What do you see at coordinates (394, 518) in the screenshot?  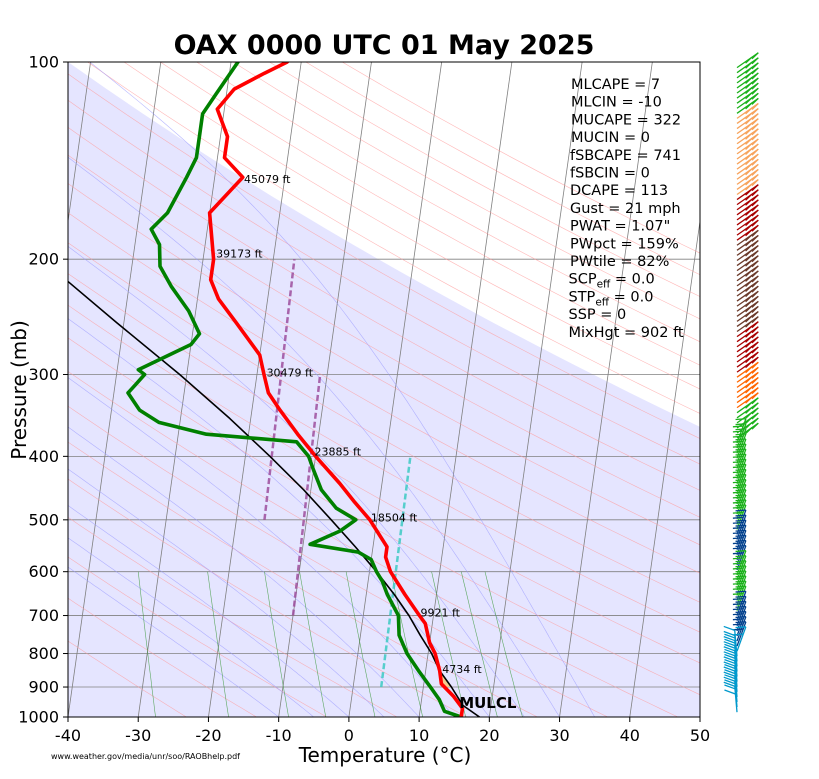 I see `height-label: 18504 ft` at bounding box center [394, 518].